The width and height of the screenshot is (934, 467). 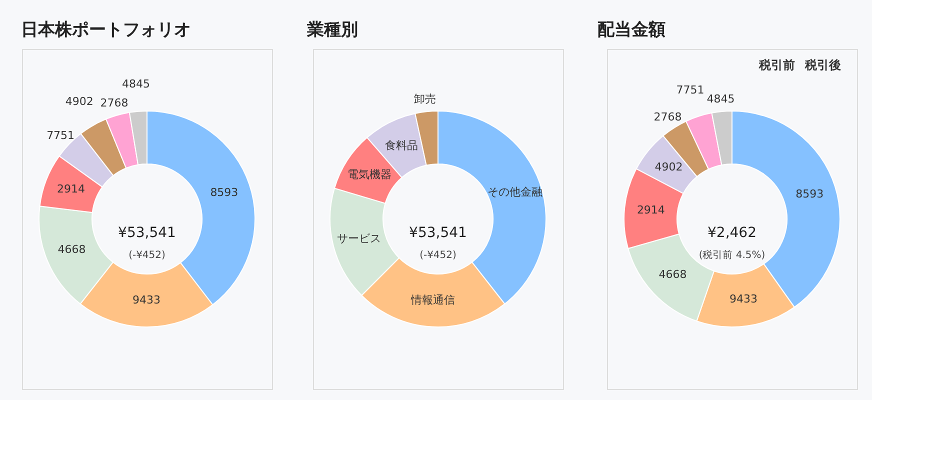 What do you see at coordinates (425, 99) in the screenshot?
I see `slice-label: 卸売` at bounding box center [425, 99].